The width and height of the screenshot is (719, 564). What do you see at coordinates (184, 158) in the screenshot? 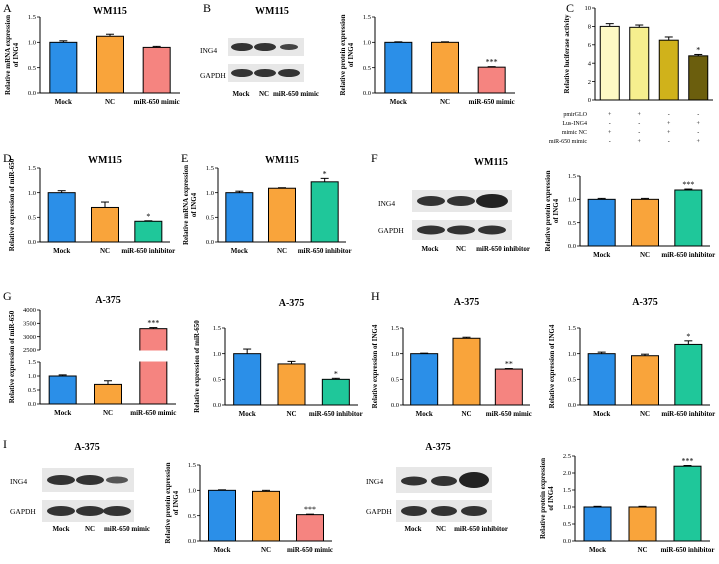
I see `panel-label-e: E` at bounding box center [184, 158].